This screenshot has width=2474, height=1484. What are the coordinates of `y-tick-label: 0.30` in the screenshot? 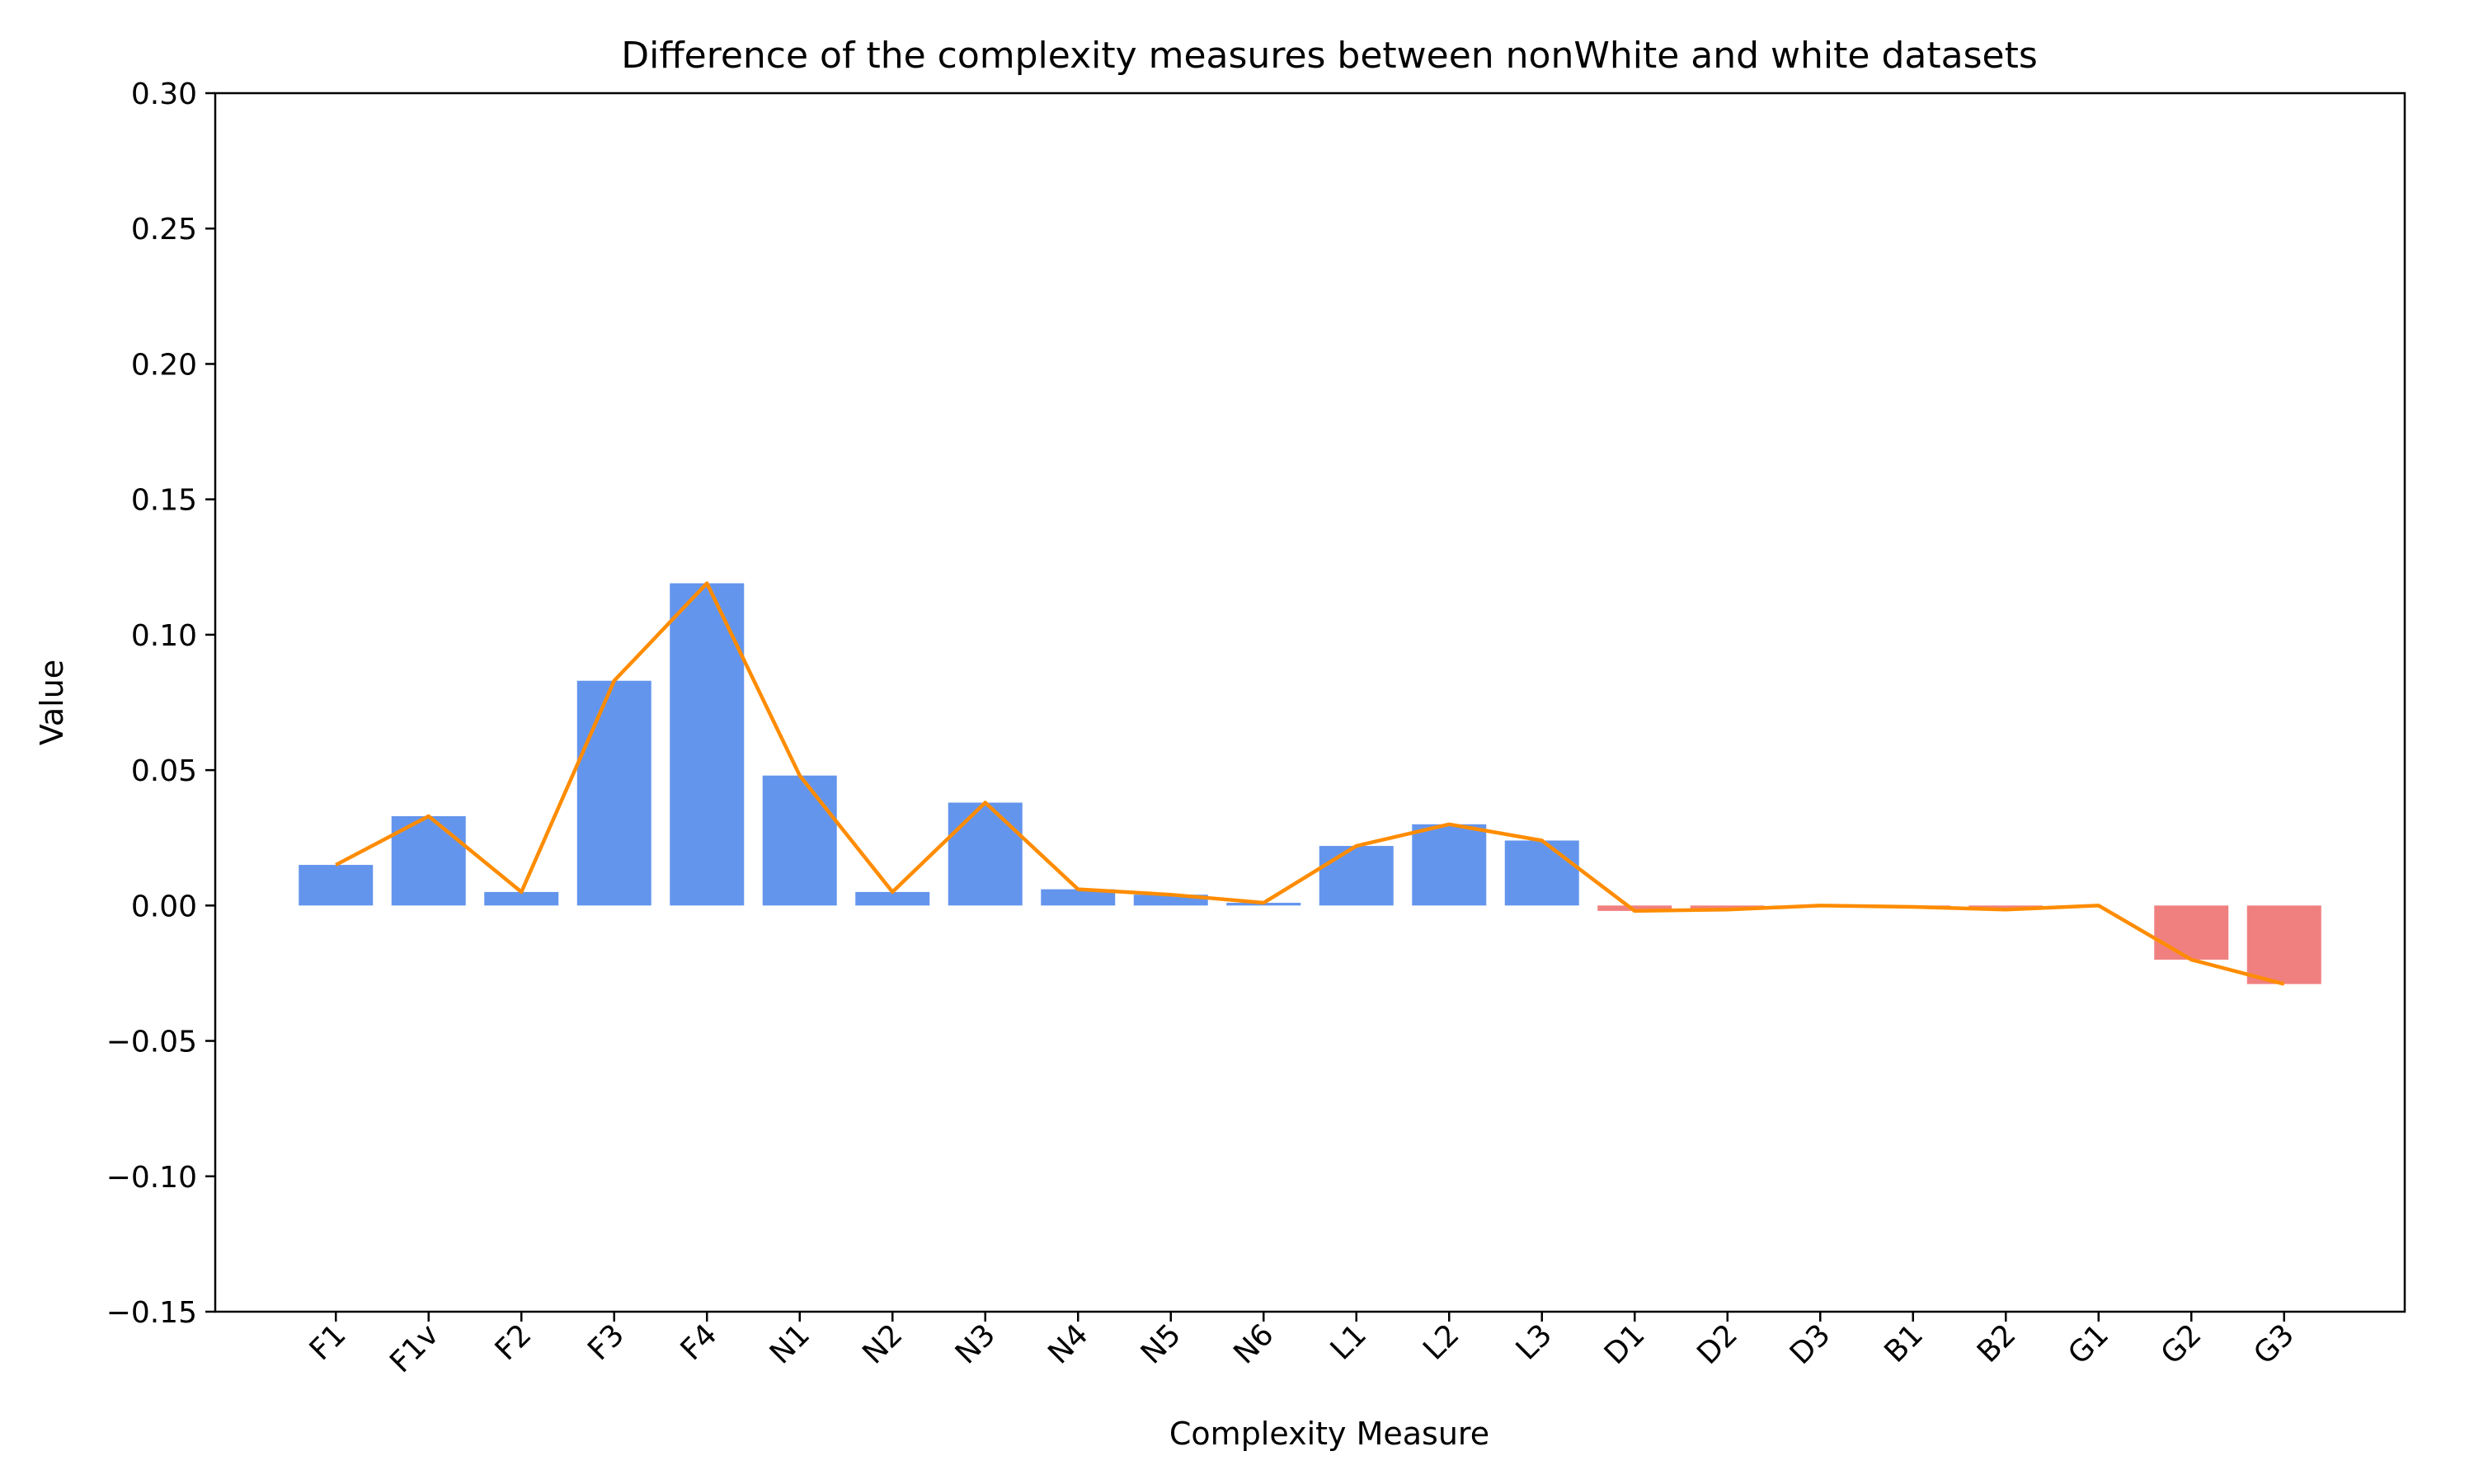 It's located at (164, 94).